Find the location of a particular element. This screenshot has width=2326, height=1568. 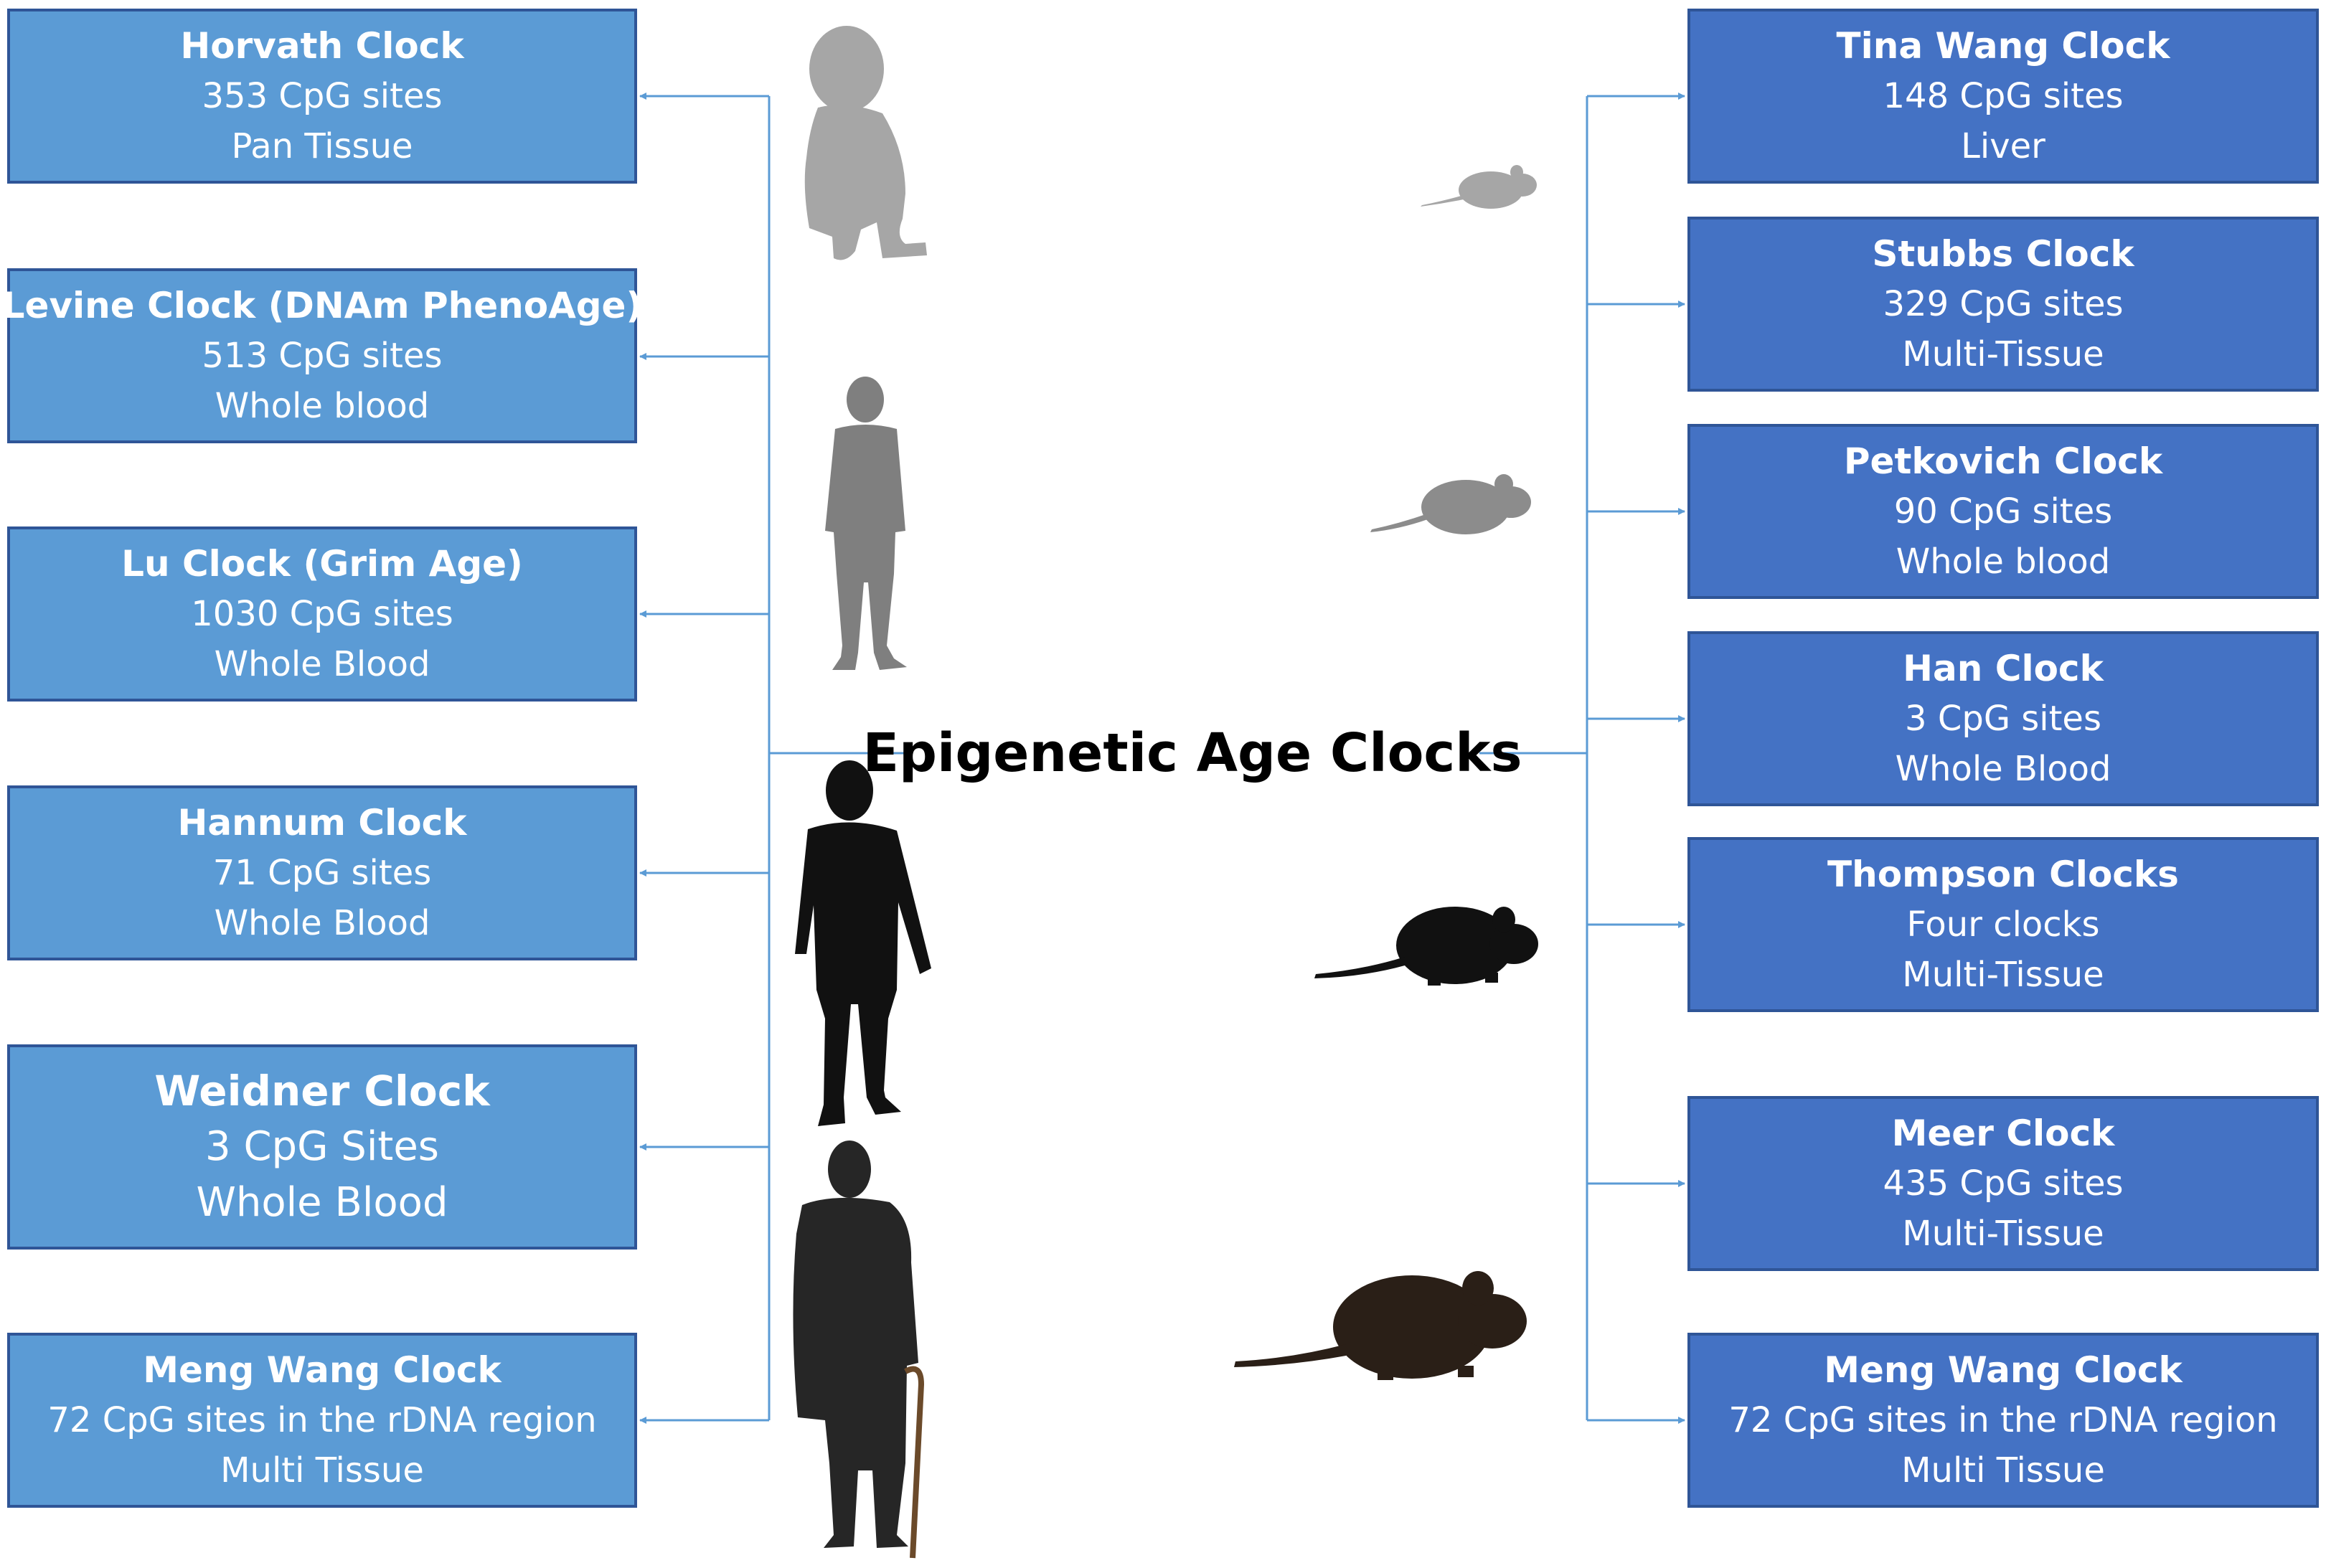

baby-icon is located at coordinates (866, 143).